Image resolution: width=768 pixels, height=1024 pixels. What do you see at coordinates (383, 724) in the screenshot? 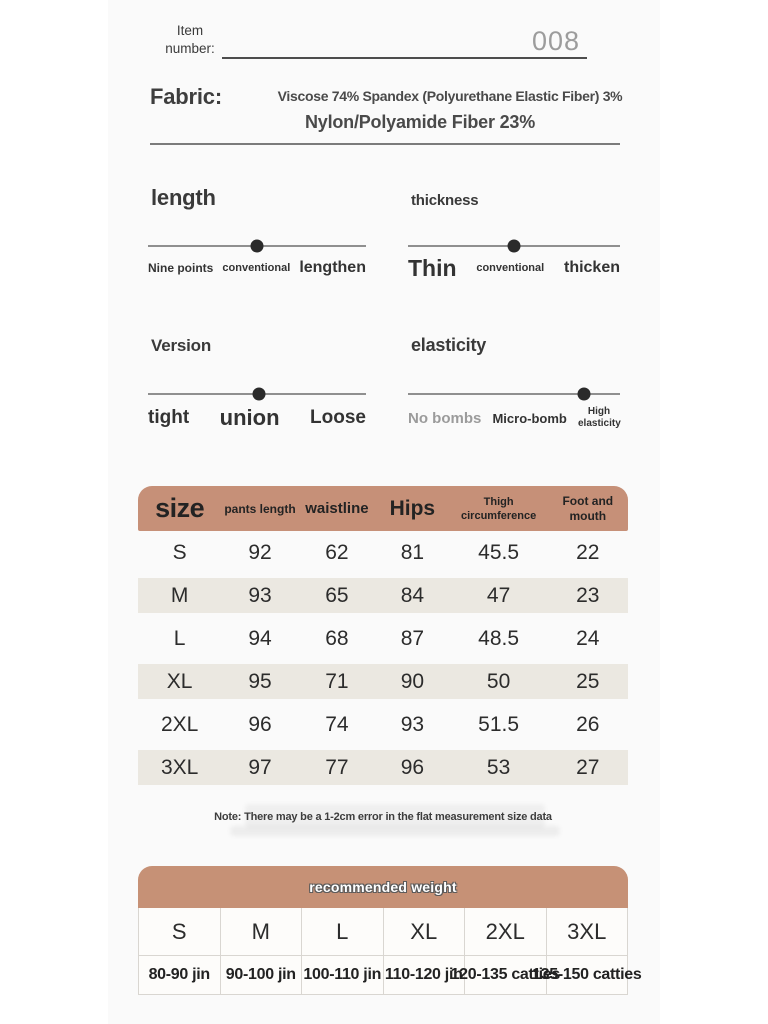
I see `table-row: 2XL 96 74 93 51.5 26` at bounding box center [383, 724].